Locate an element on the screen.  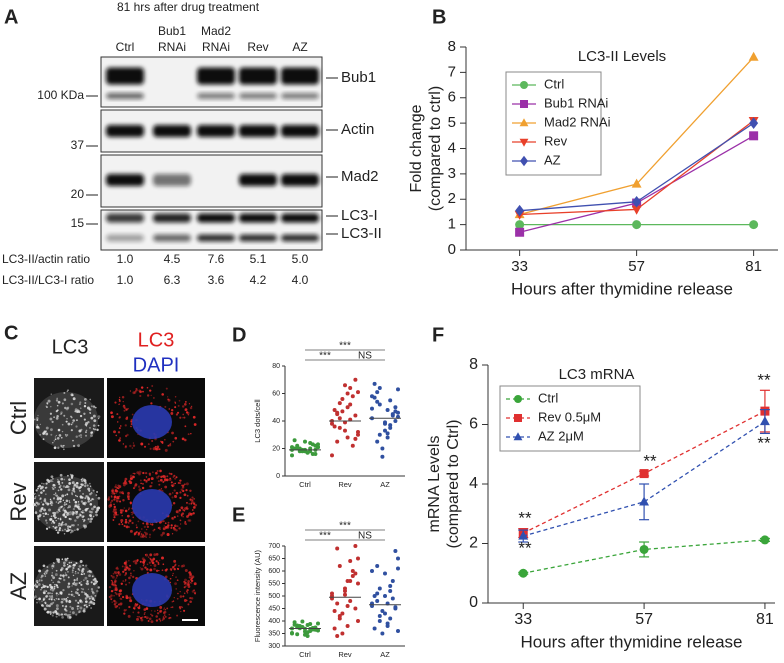
band-label: Actin is located at coordinates (357, 129).